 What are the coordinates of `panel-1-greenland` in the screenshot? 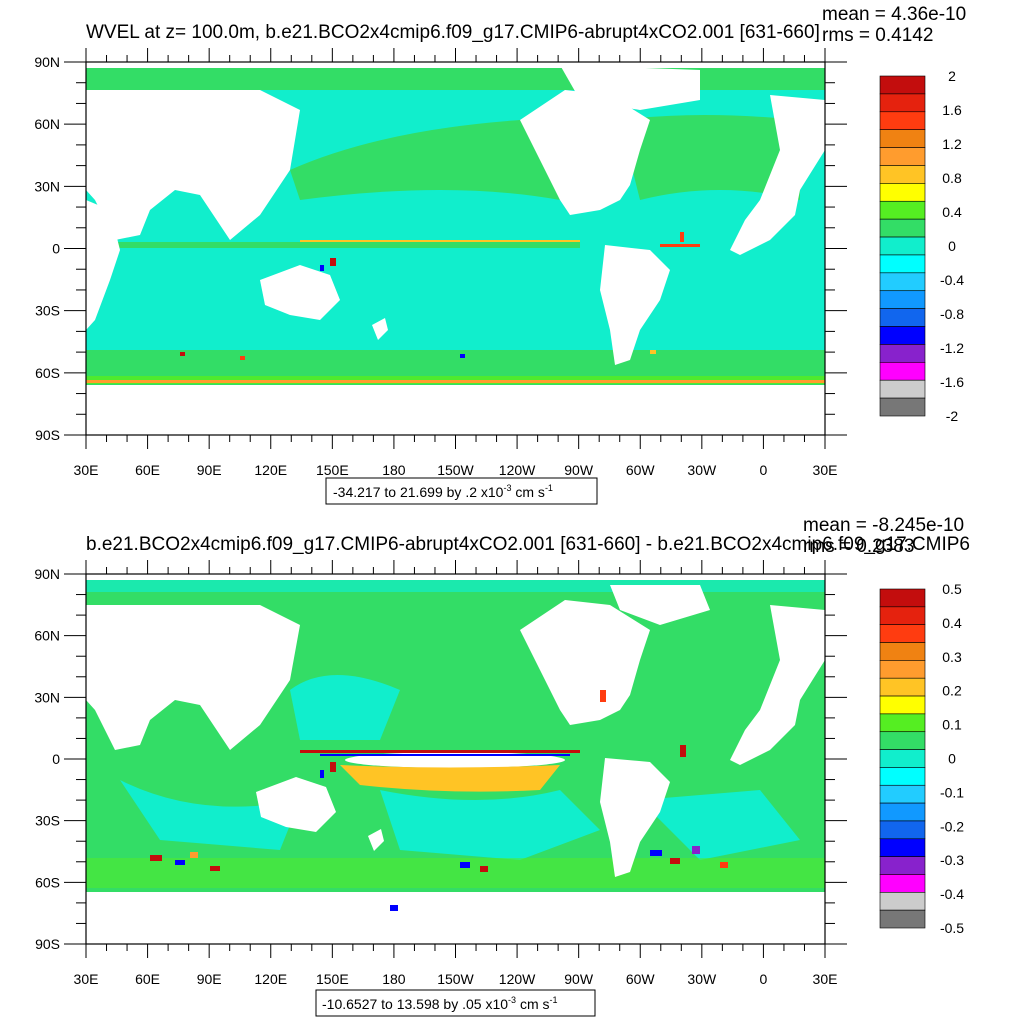 It's located at (630, 87).